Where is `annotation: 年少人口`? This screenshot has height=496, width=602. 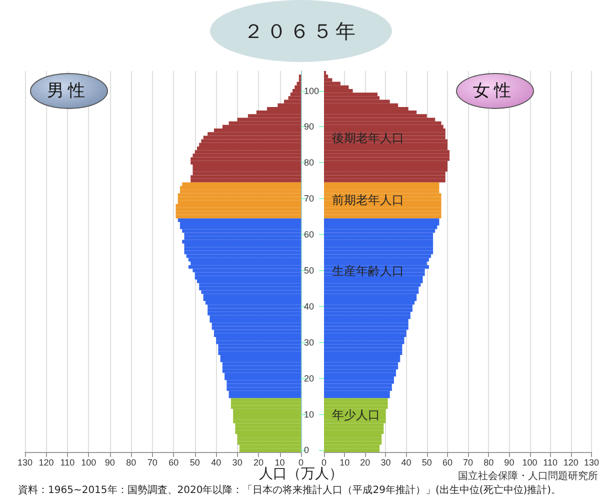
annotation: 年少人口 is located at coordinates (356, 415).